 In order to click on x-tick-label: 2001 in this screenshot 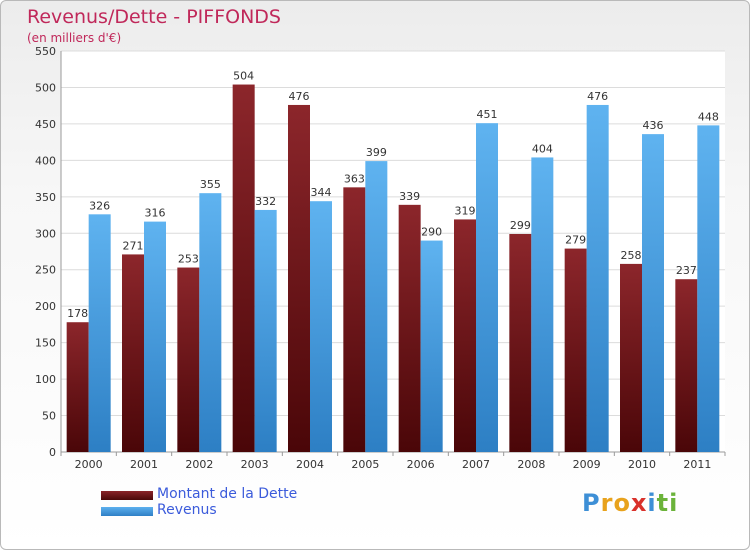, I will do `click(144, 464)`.